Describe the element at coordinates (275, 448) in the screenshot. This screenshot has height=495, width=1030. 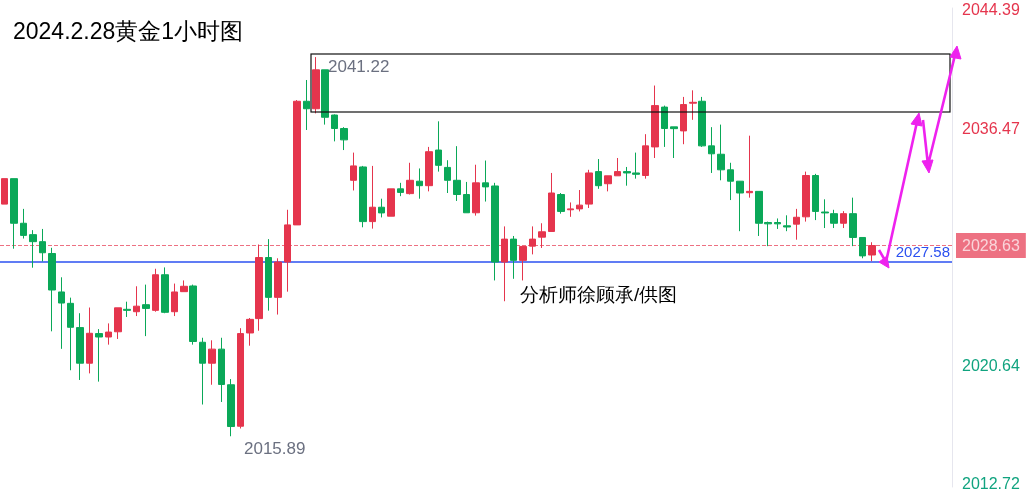
I see `annotation: 2015.89` at that location.